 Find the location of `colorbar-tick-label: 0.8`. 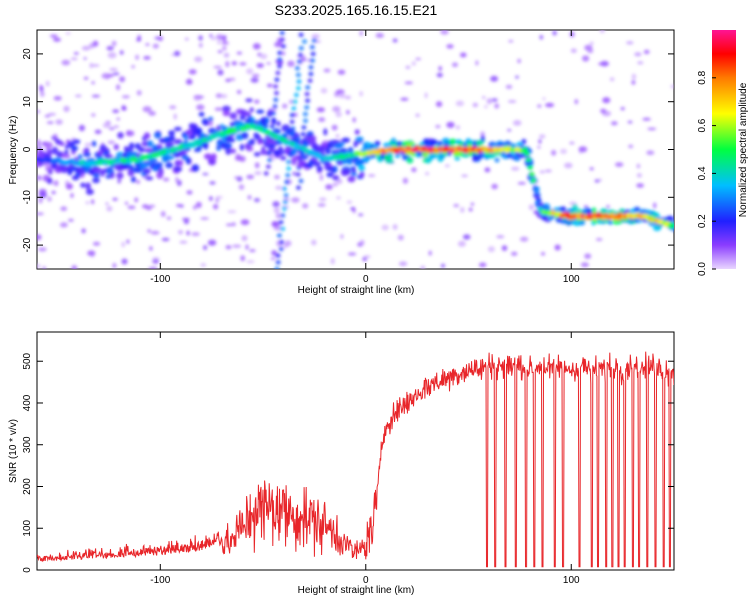

colorbar-tick-label: 0.8 is located at coordinates (702, 77).